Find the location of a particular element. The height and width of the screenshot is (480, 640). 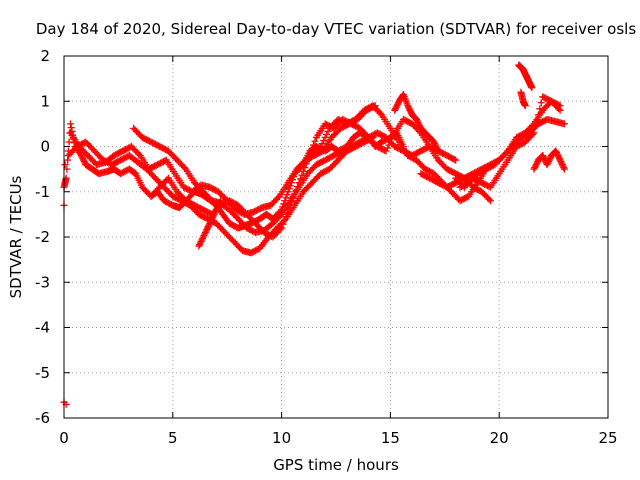

series-track-h is located at coordinates (416, 122).